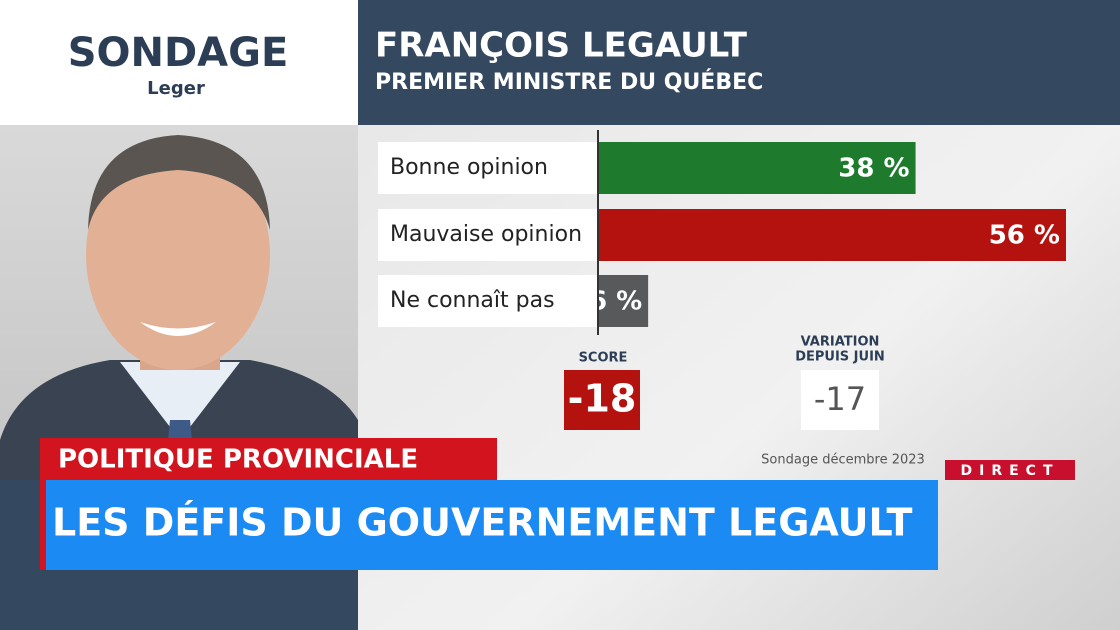  I want to click on value-label: 38 %, so click(873, 169).